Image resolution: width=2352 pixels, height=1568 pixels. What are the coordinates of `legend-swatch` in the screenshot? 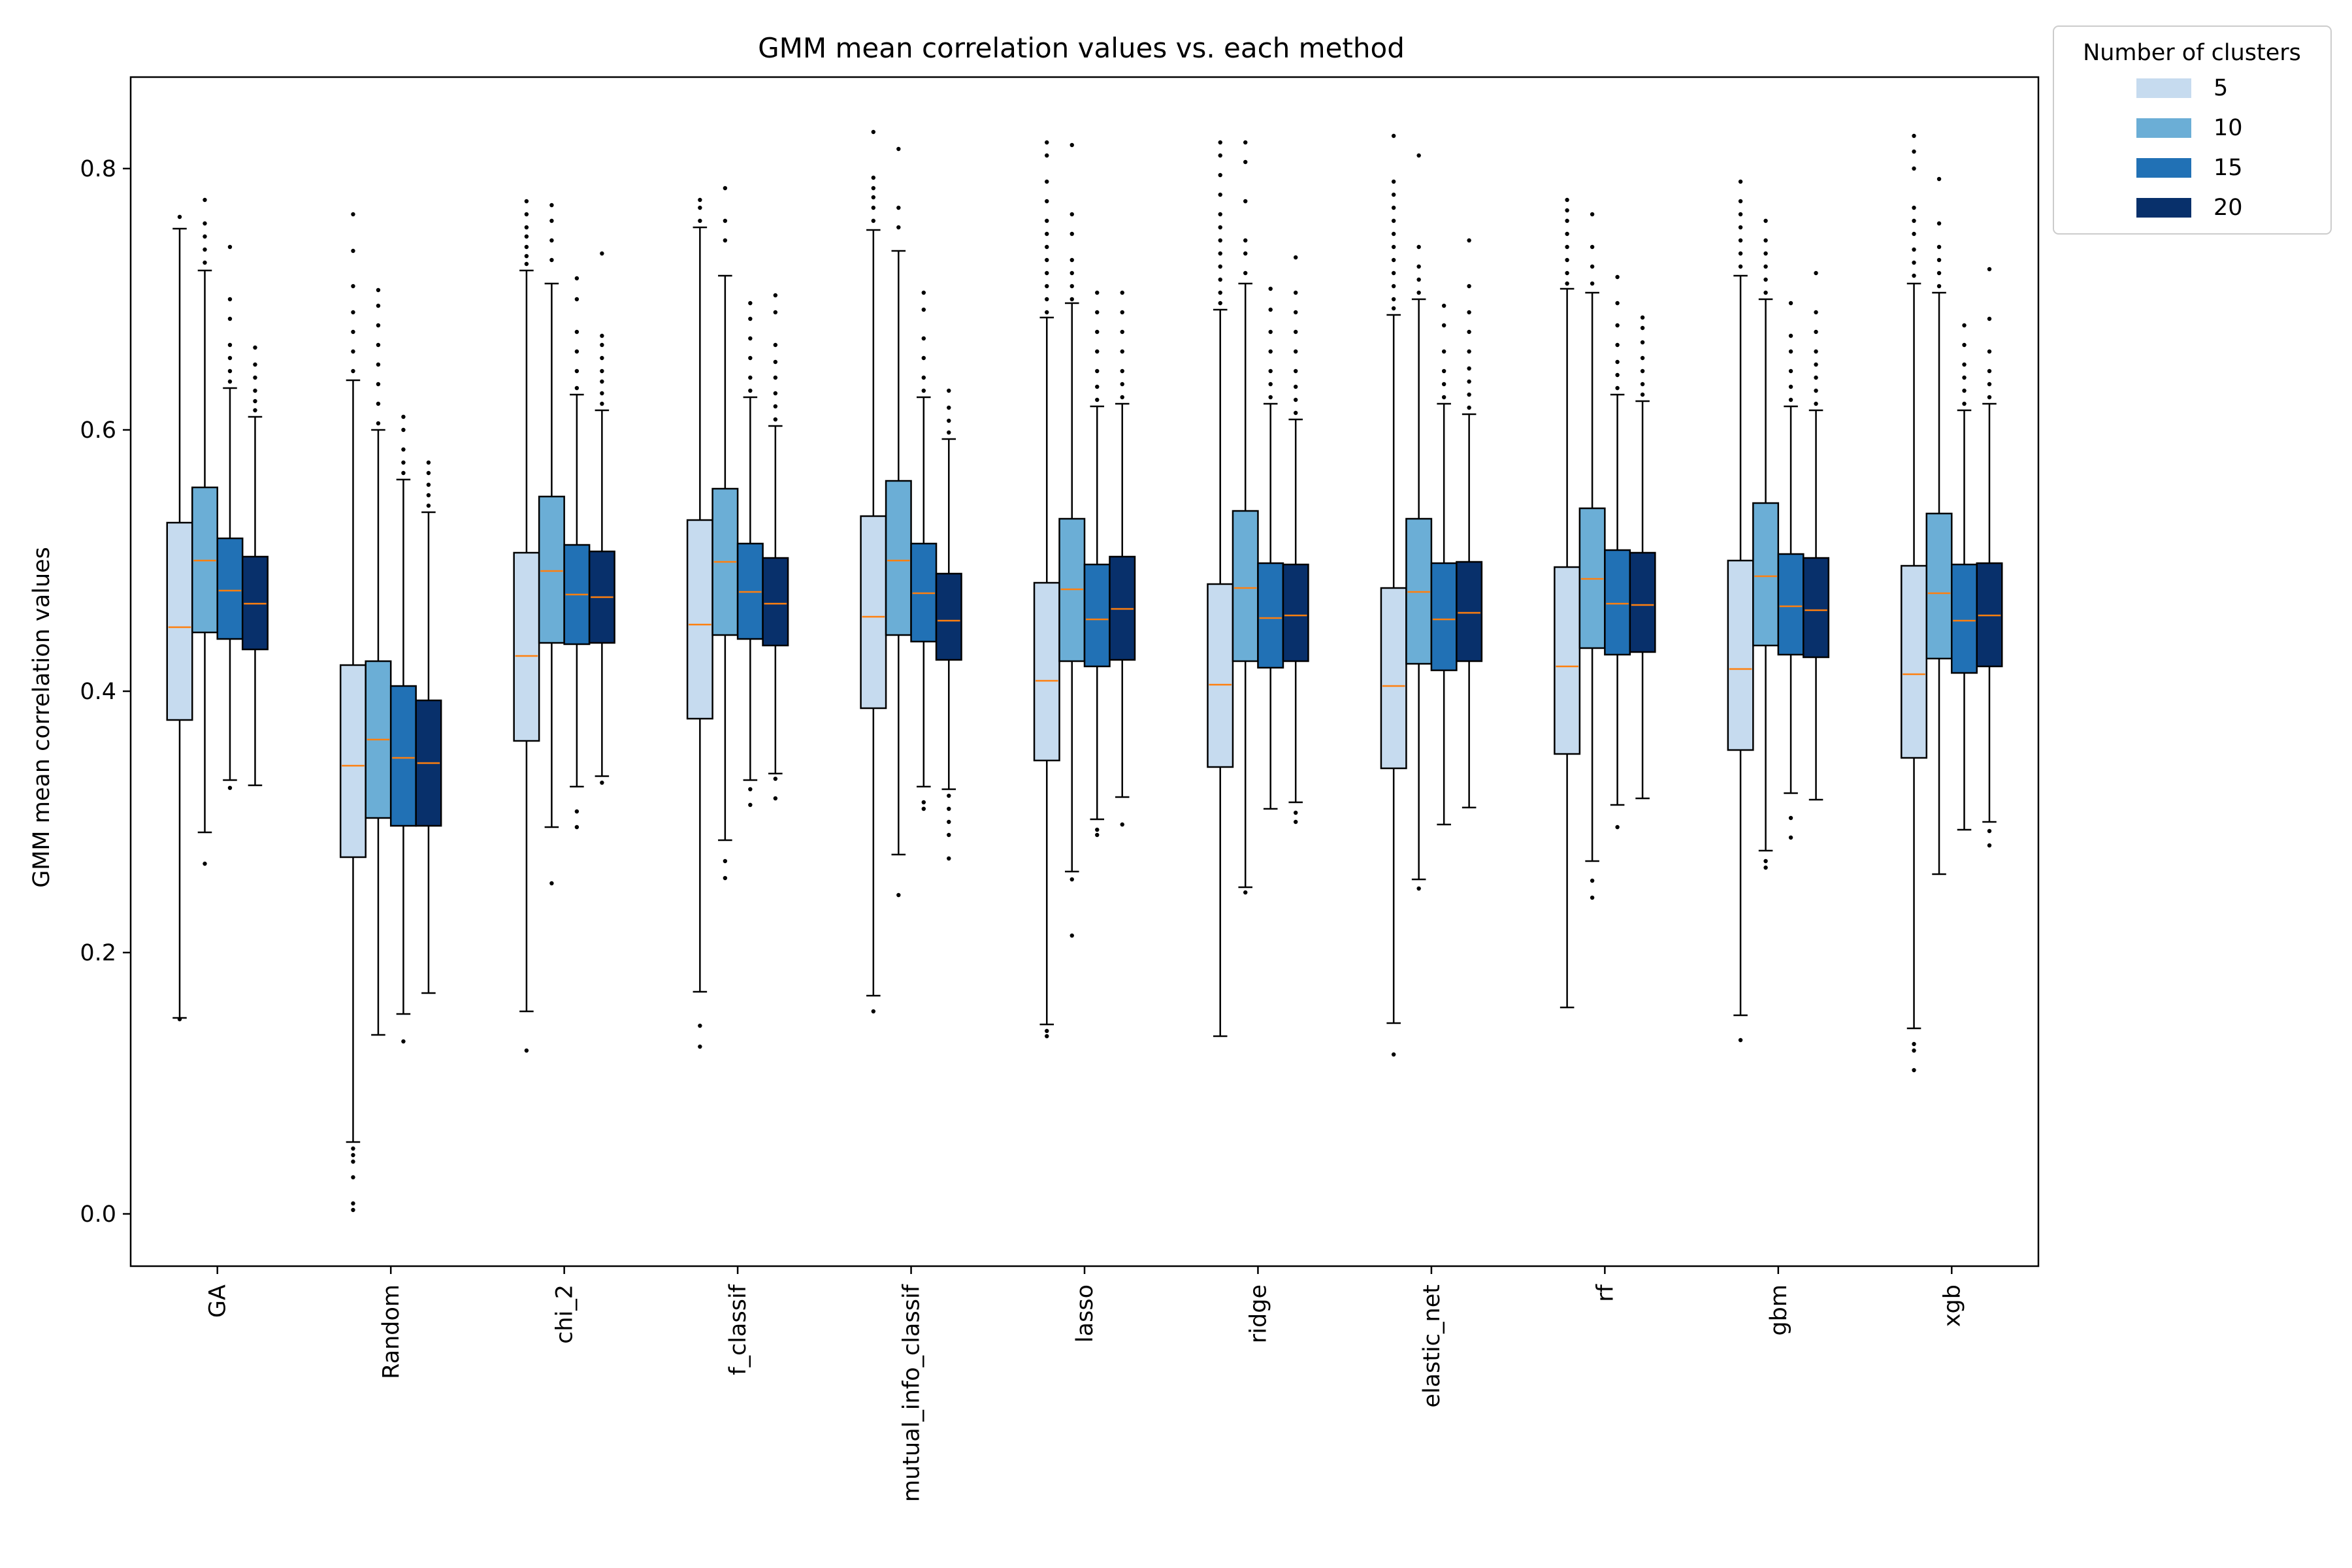 It's located at (2163, 88).